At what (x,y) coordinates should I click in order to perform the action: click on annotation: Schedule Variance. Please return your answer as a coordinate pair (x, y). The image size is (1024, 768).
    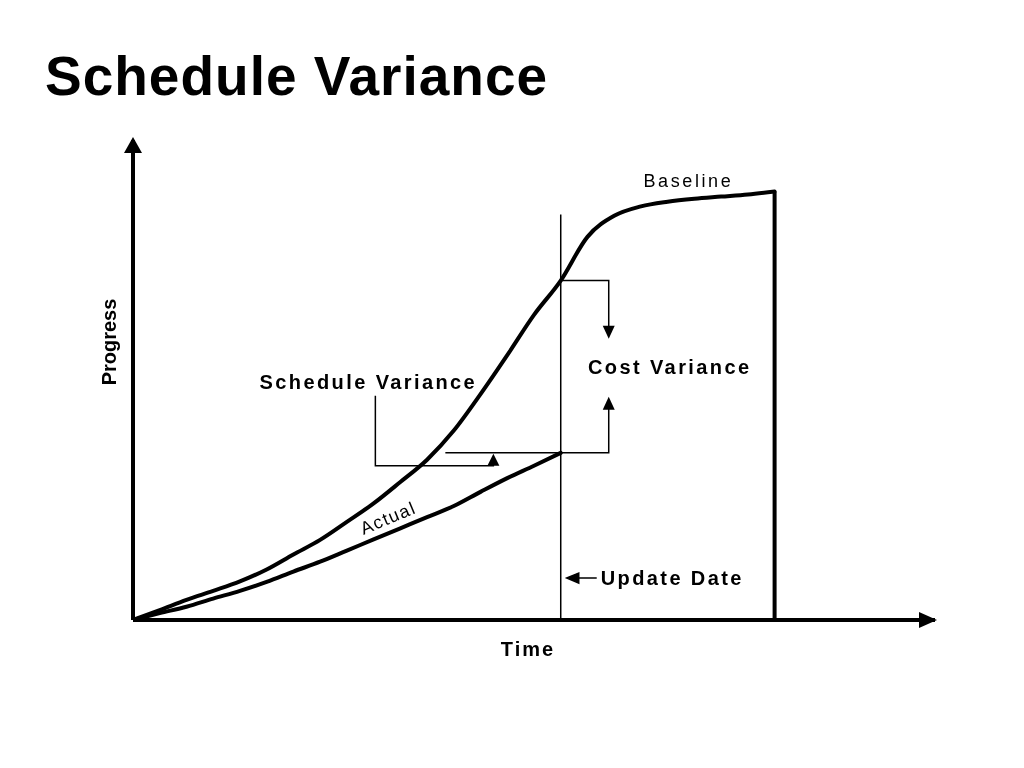
    Looking at the image, I should click on (368, 381).